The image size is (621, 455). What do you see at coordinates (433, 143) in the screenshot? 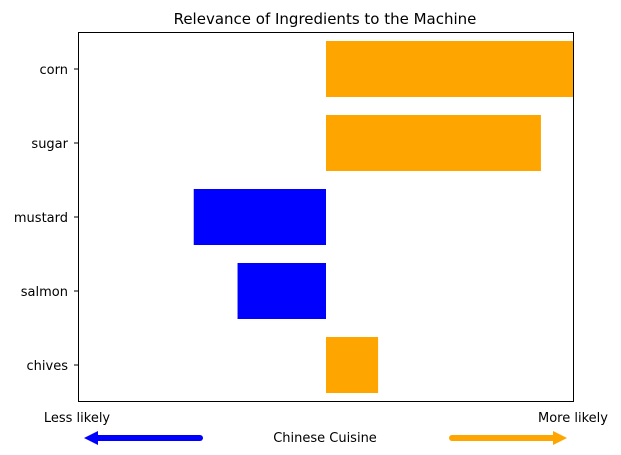
I see `bar-sugar` at bounding box center [433, 143].